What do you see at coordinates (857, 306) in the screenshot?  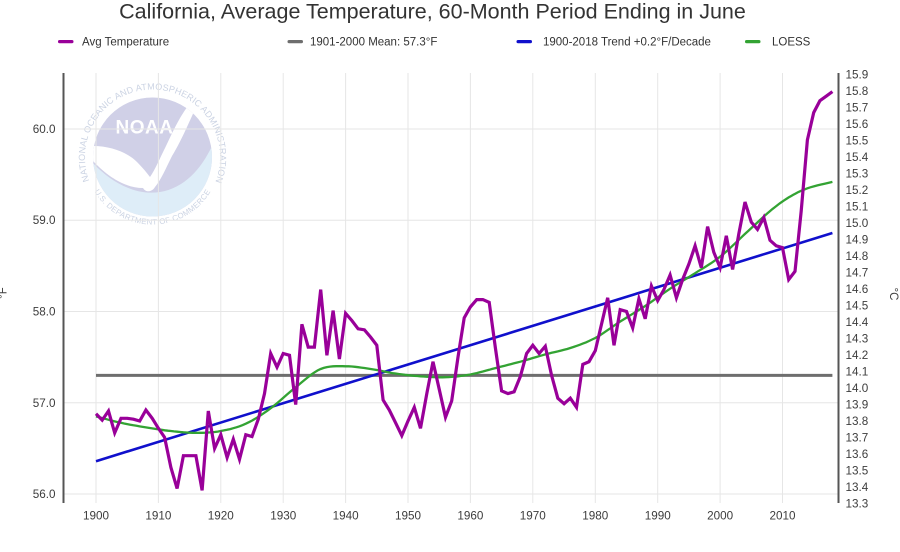 I see `svg-text: 14.5` at bounding box center [857, 306].